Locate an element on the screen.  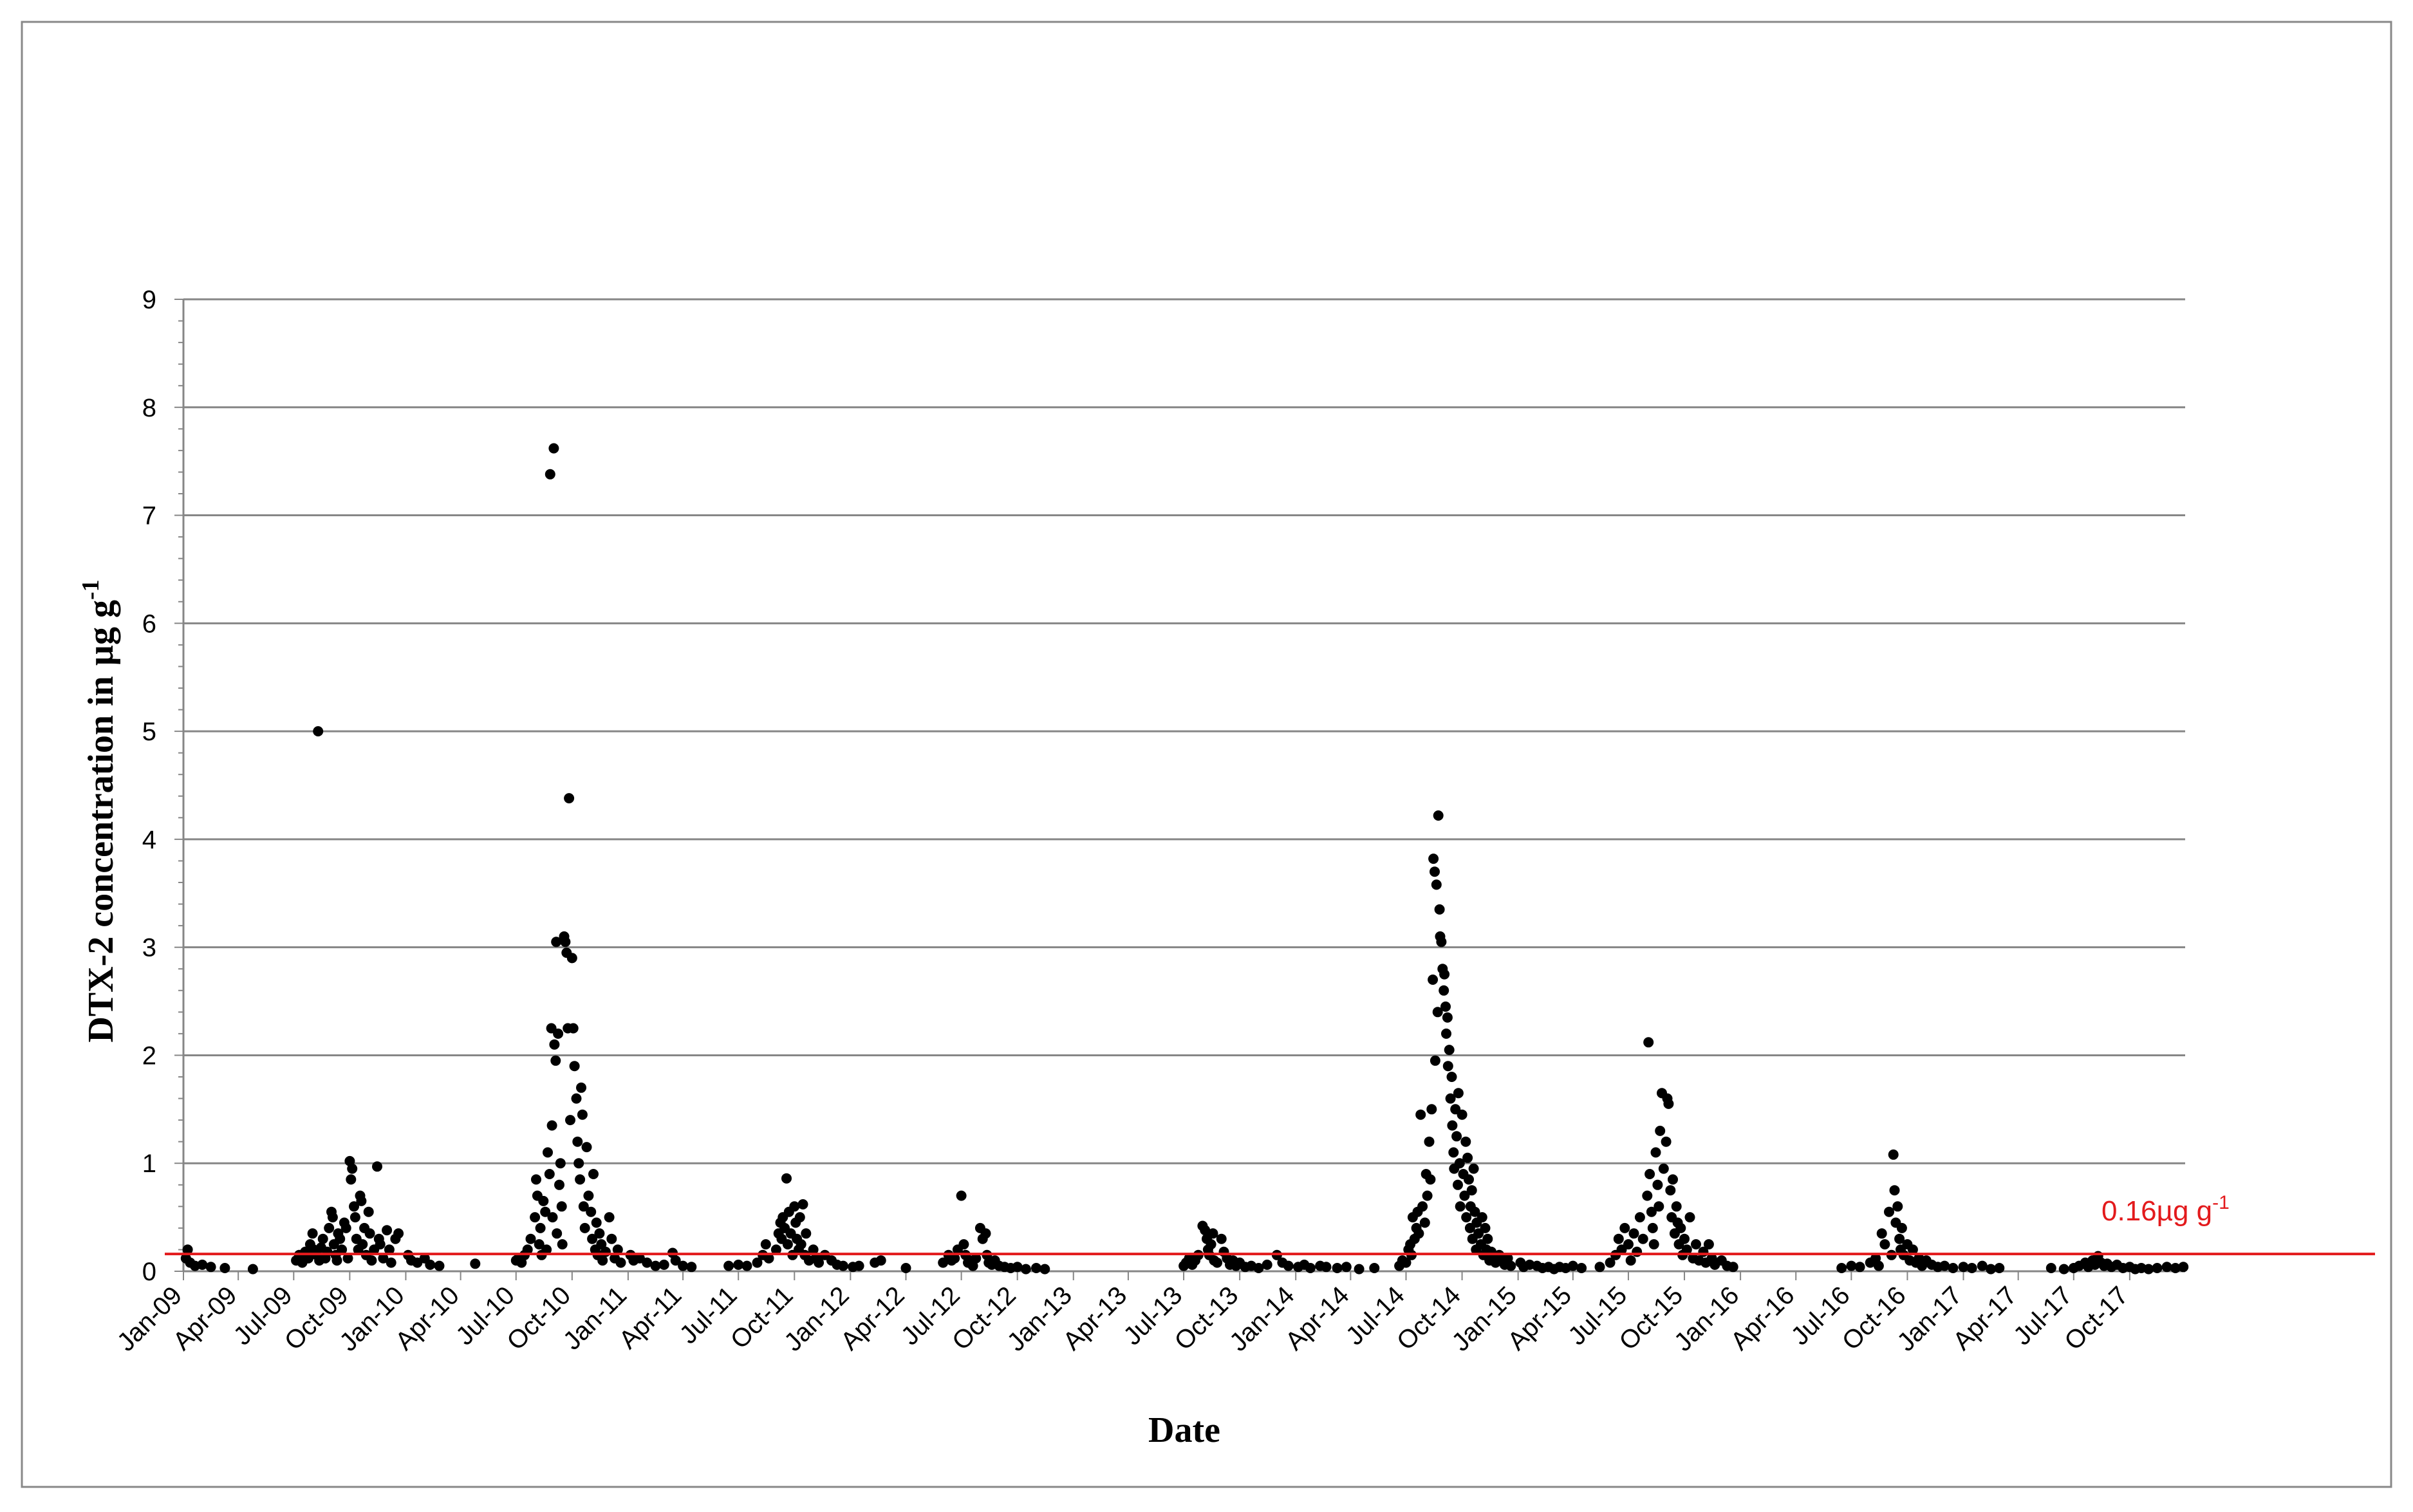
y-tick-label: 8 is located at coordinates (149, 408).